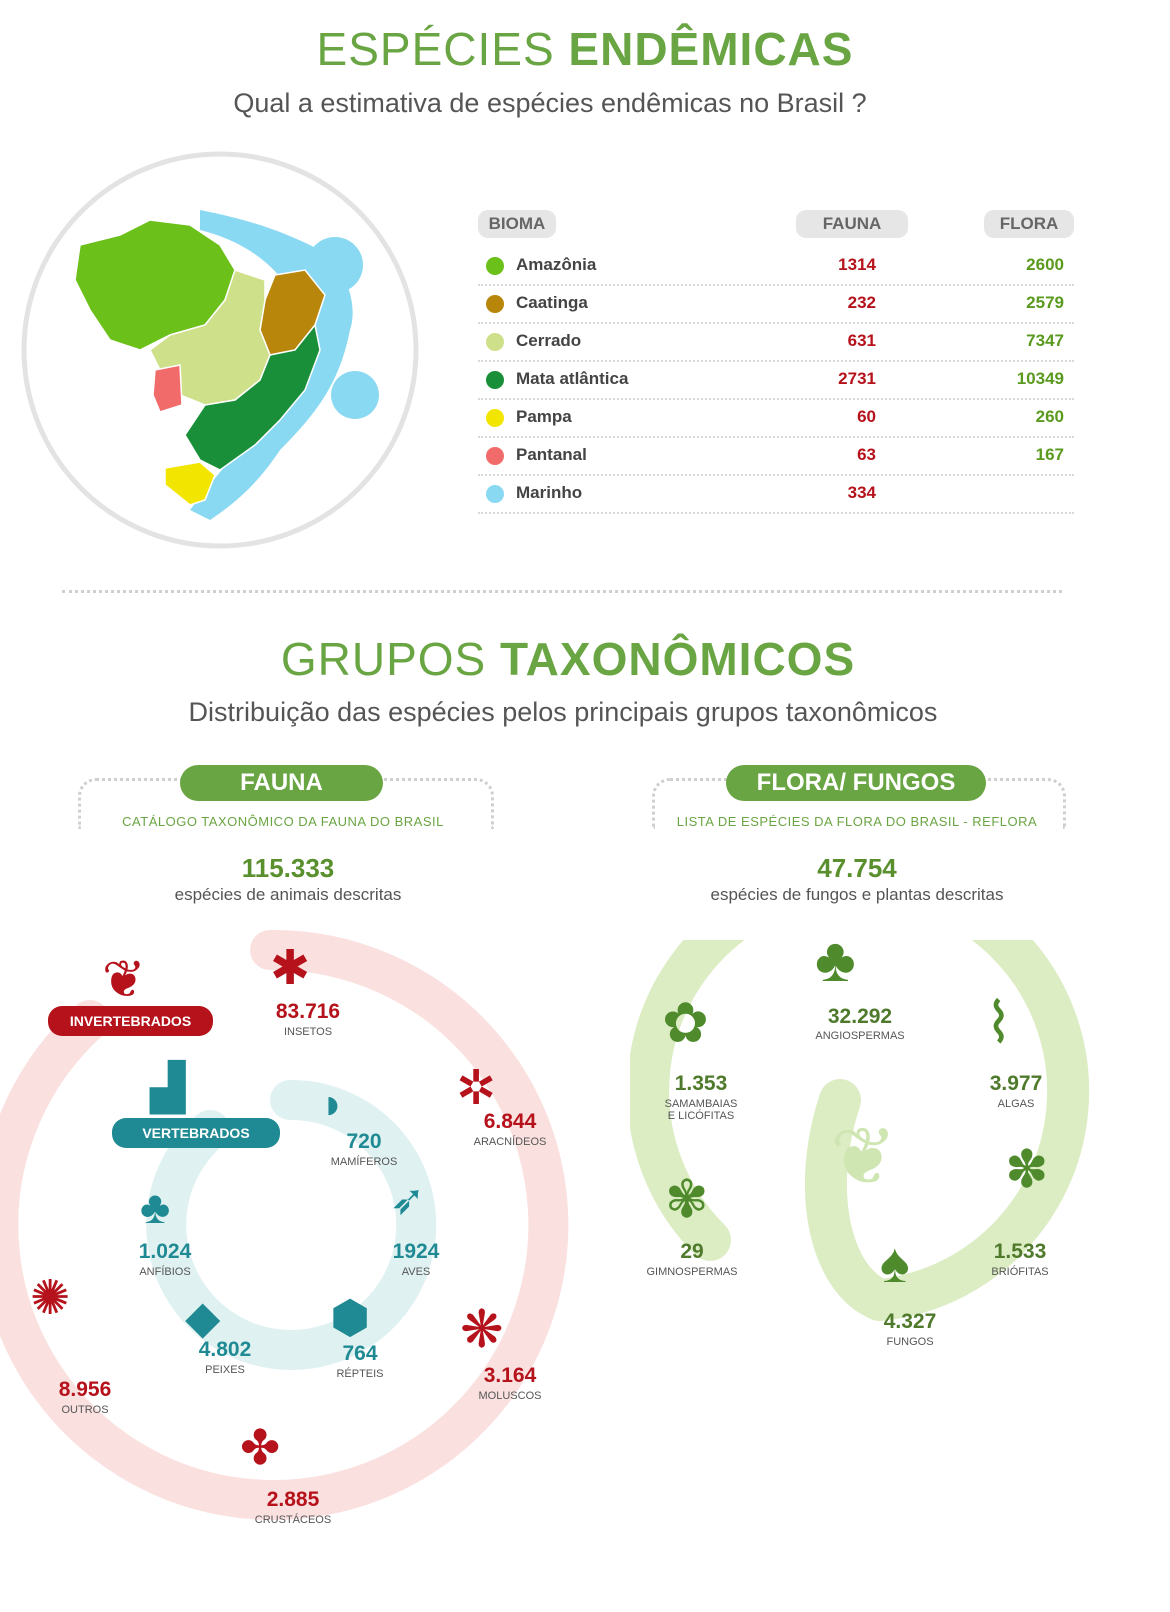  What do you see at coordinates (1020, 1272) in the screenshot?
I see `briofitas-label: BRIÓFITAS` at bounding box center [1020, 1272].